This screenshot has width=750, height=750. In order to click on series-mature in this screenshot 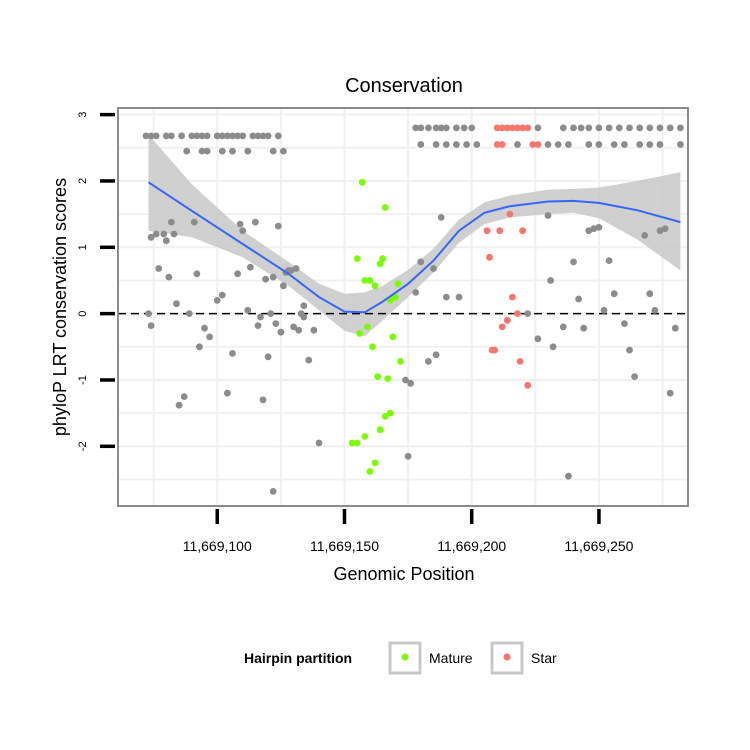, I will do `click(376, 326)`.